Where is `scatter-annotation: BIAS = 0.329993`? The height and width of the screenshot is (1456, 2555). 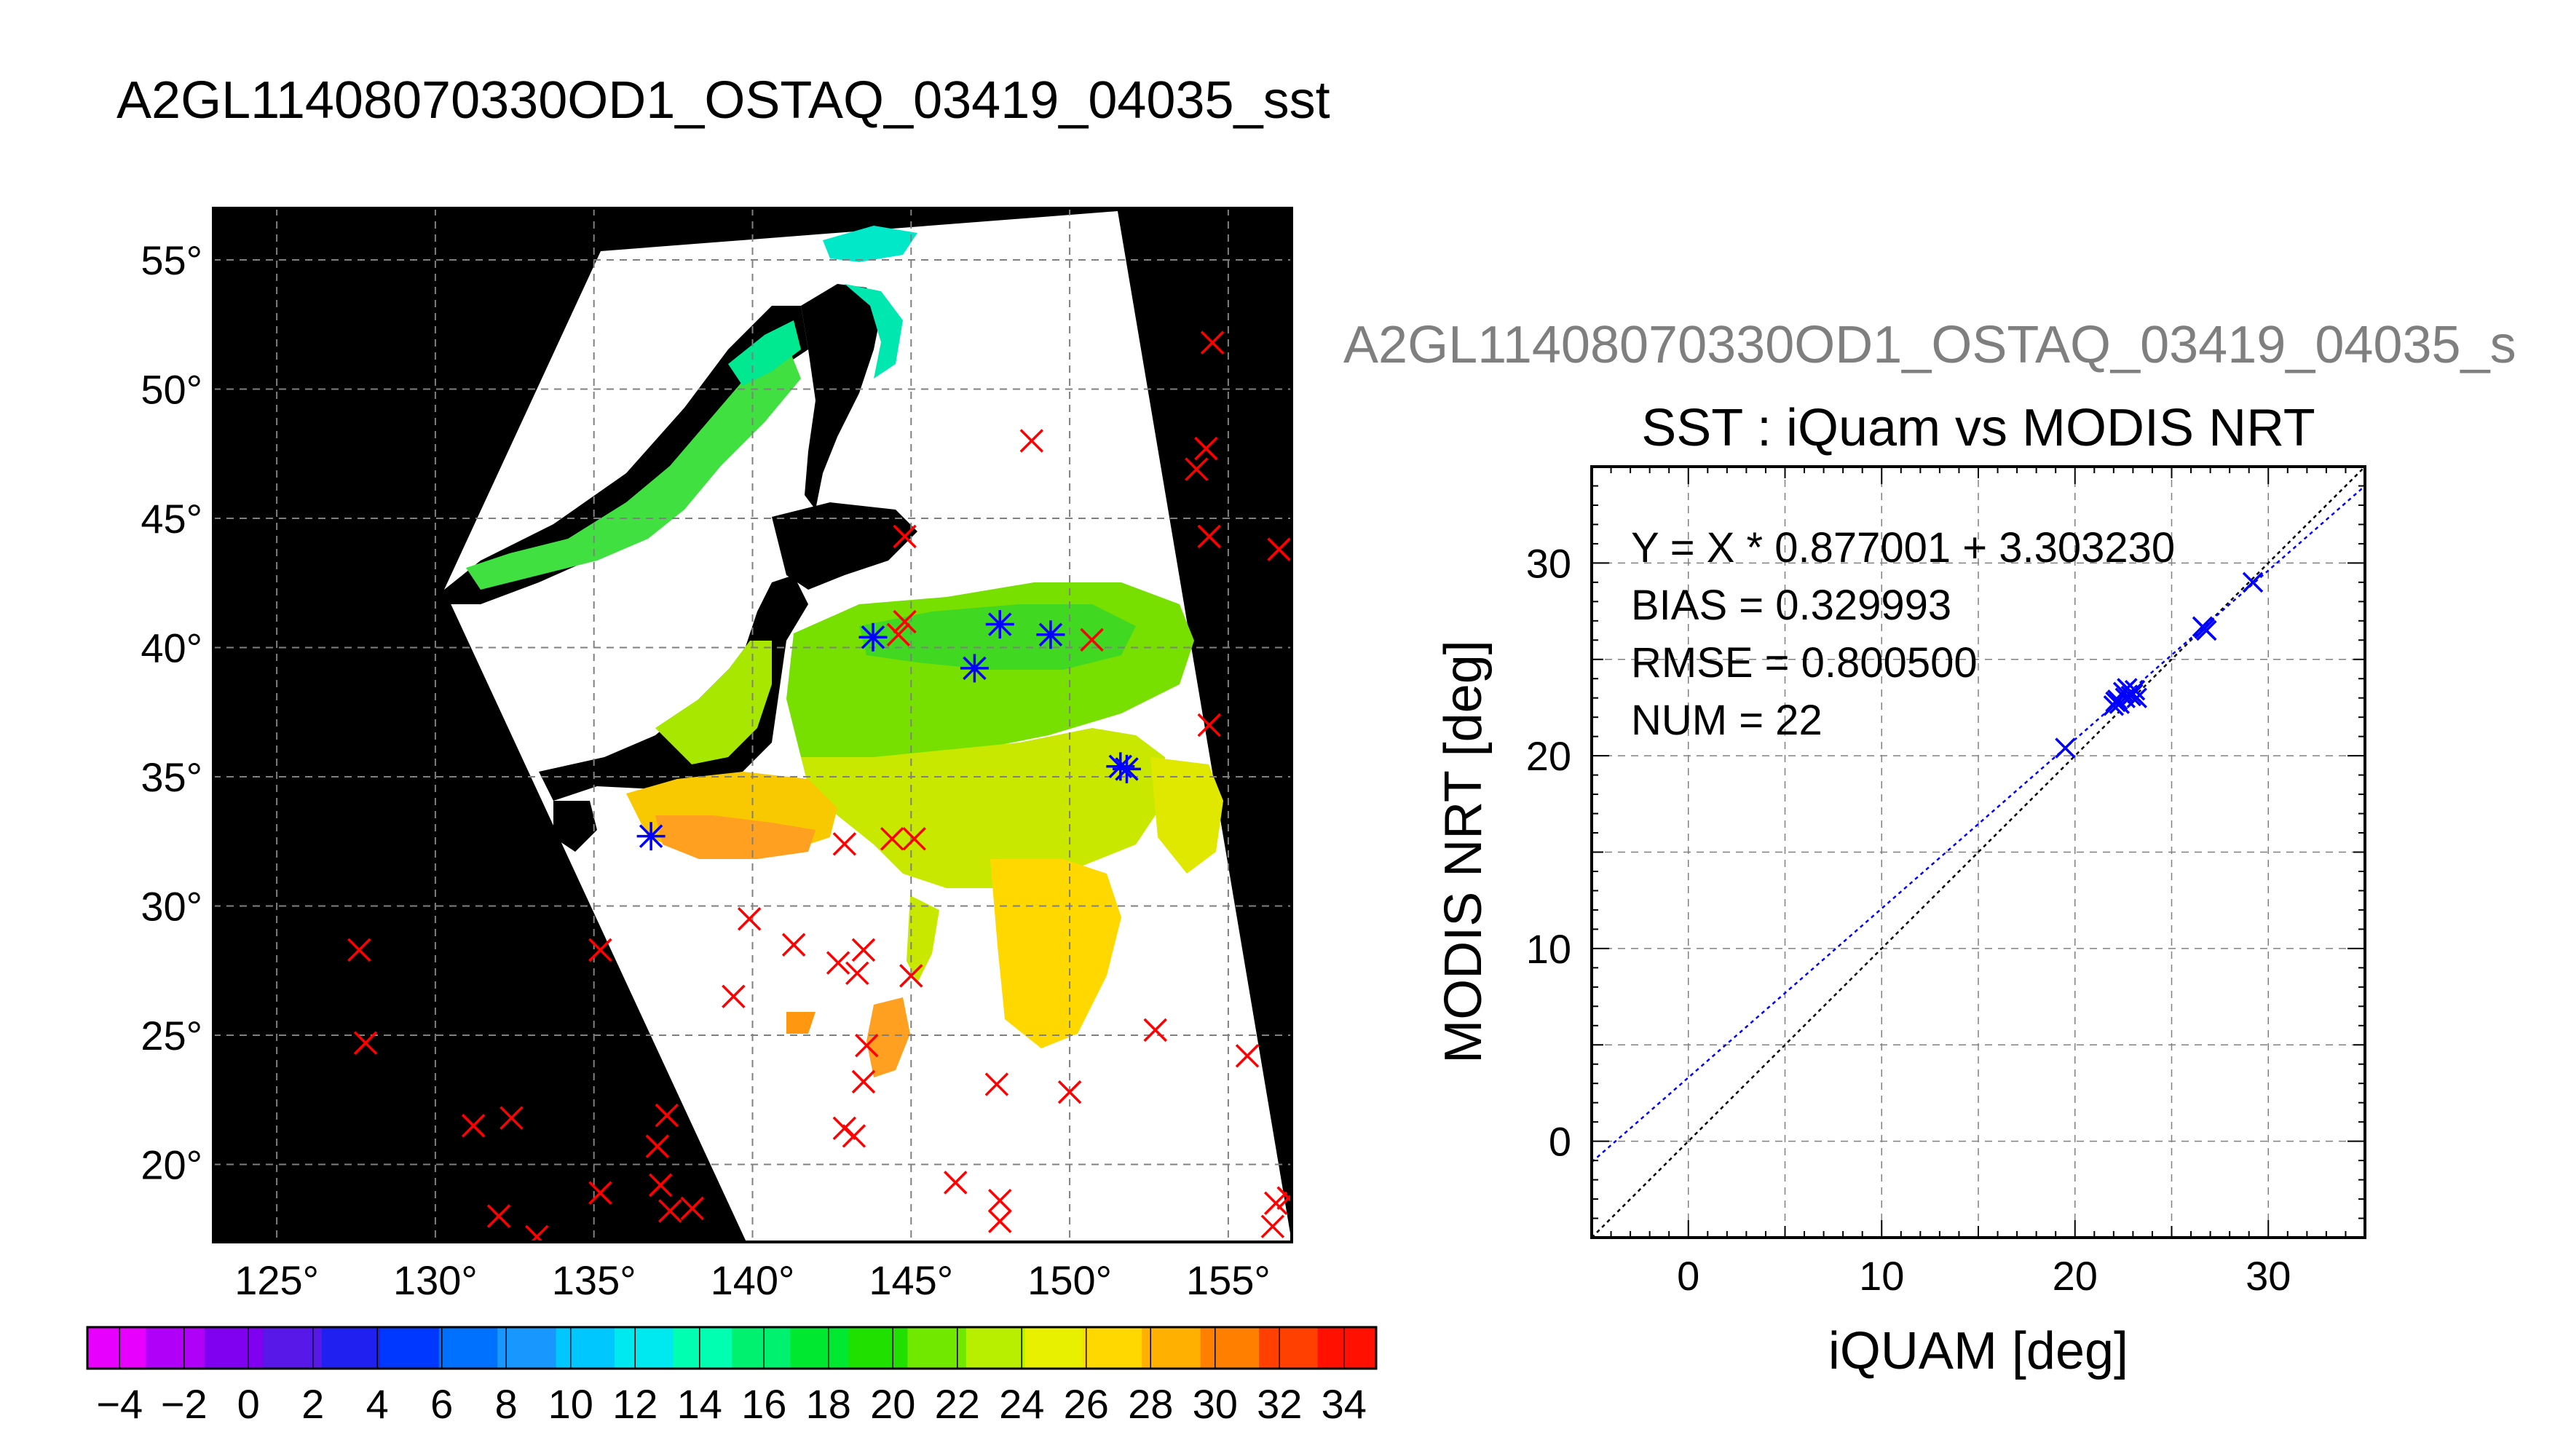
scatter-annotation: BIAS = 0.329993 is located at coordinates (1791, 605).